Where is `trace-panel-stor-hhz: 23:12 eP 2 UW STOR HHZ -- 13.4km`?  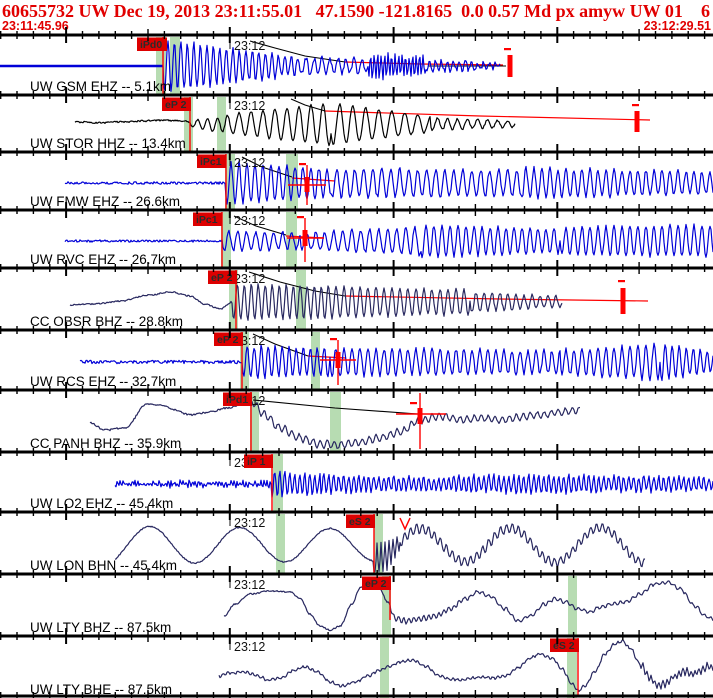 trace-panel-stor-hhz: 23:12 eP 2 UW STOR HHZ -- 13.4km is located at coordinates (340, 124).